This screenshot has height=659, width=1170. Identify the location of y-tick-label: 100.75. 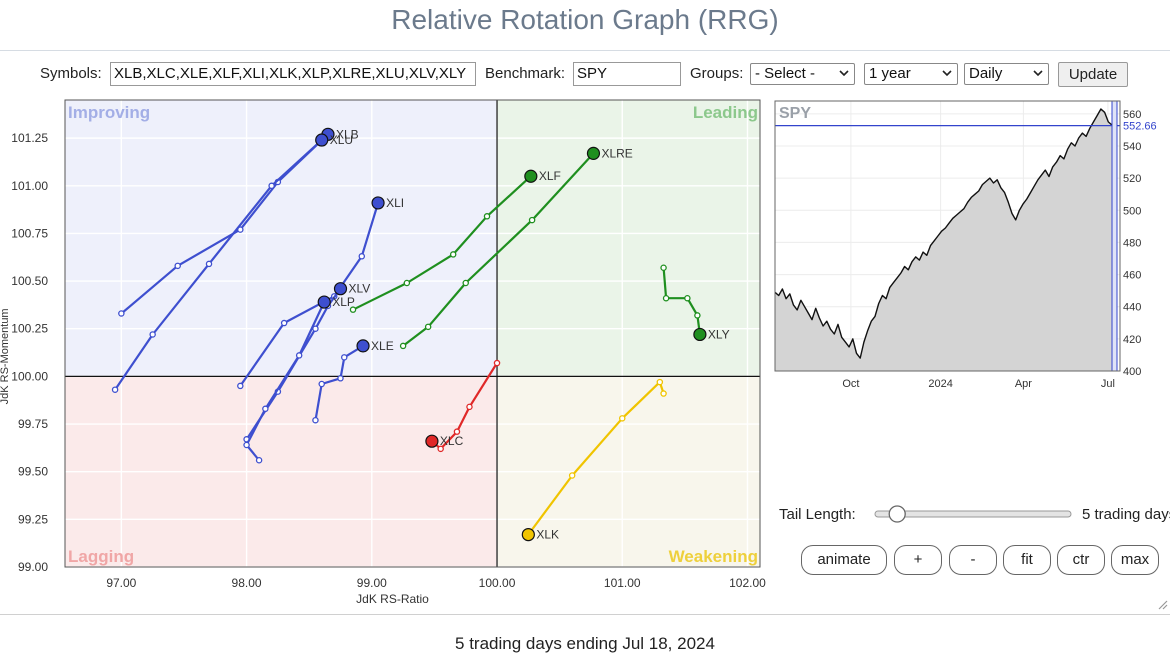
(29, 233).